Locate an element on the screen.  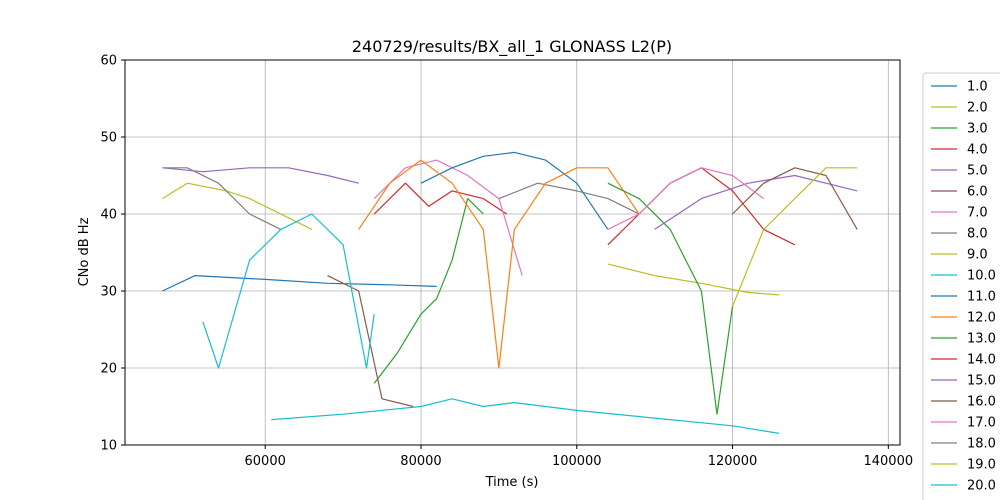
legend-label: 3.0 is located at coordinates (977, 129).